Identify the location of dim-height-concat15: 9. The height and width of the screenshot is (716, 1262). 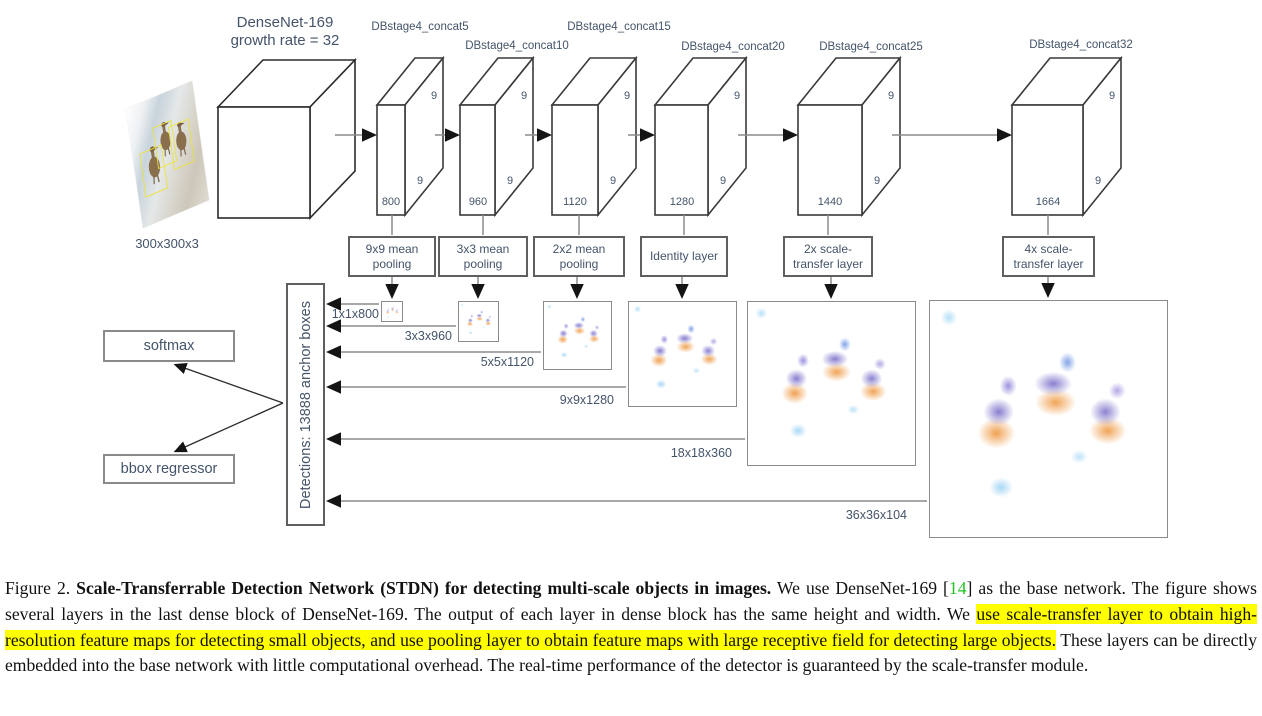
(627, 96).